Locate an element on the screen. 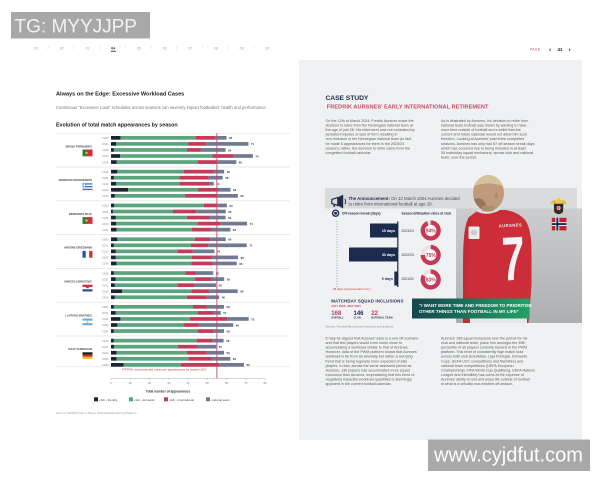  svg-text: 22 is located at coordinates (374, 314).